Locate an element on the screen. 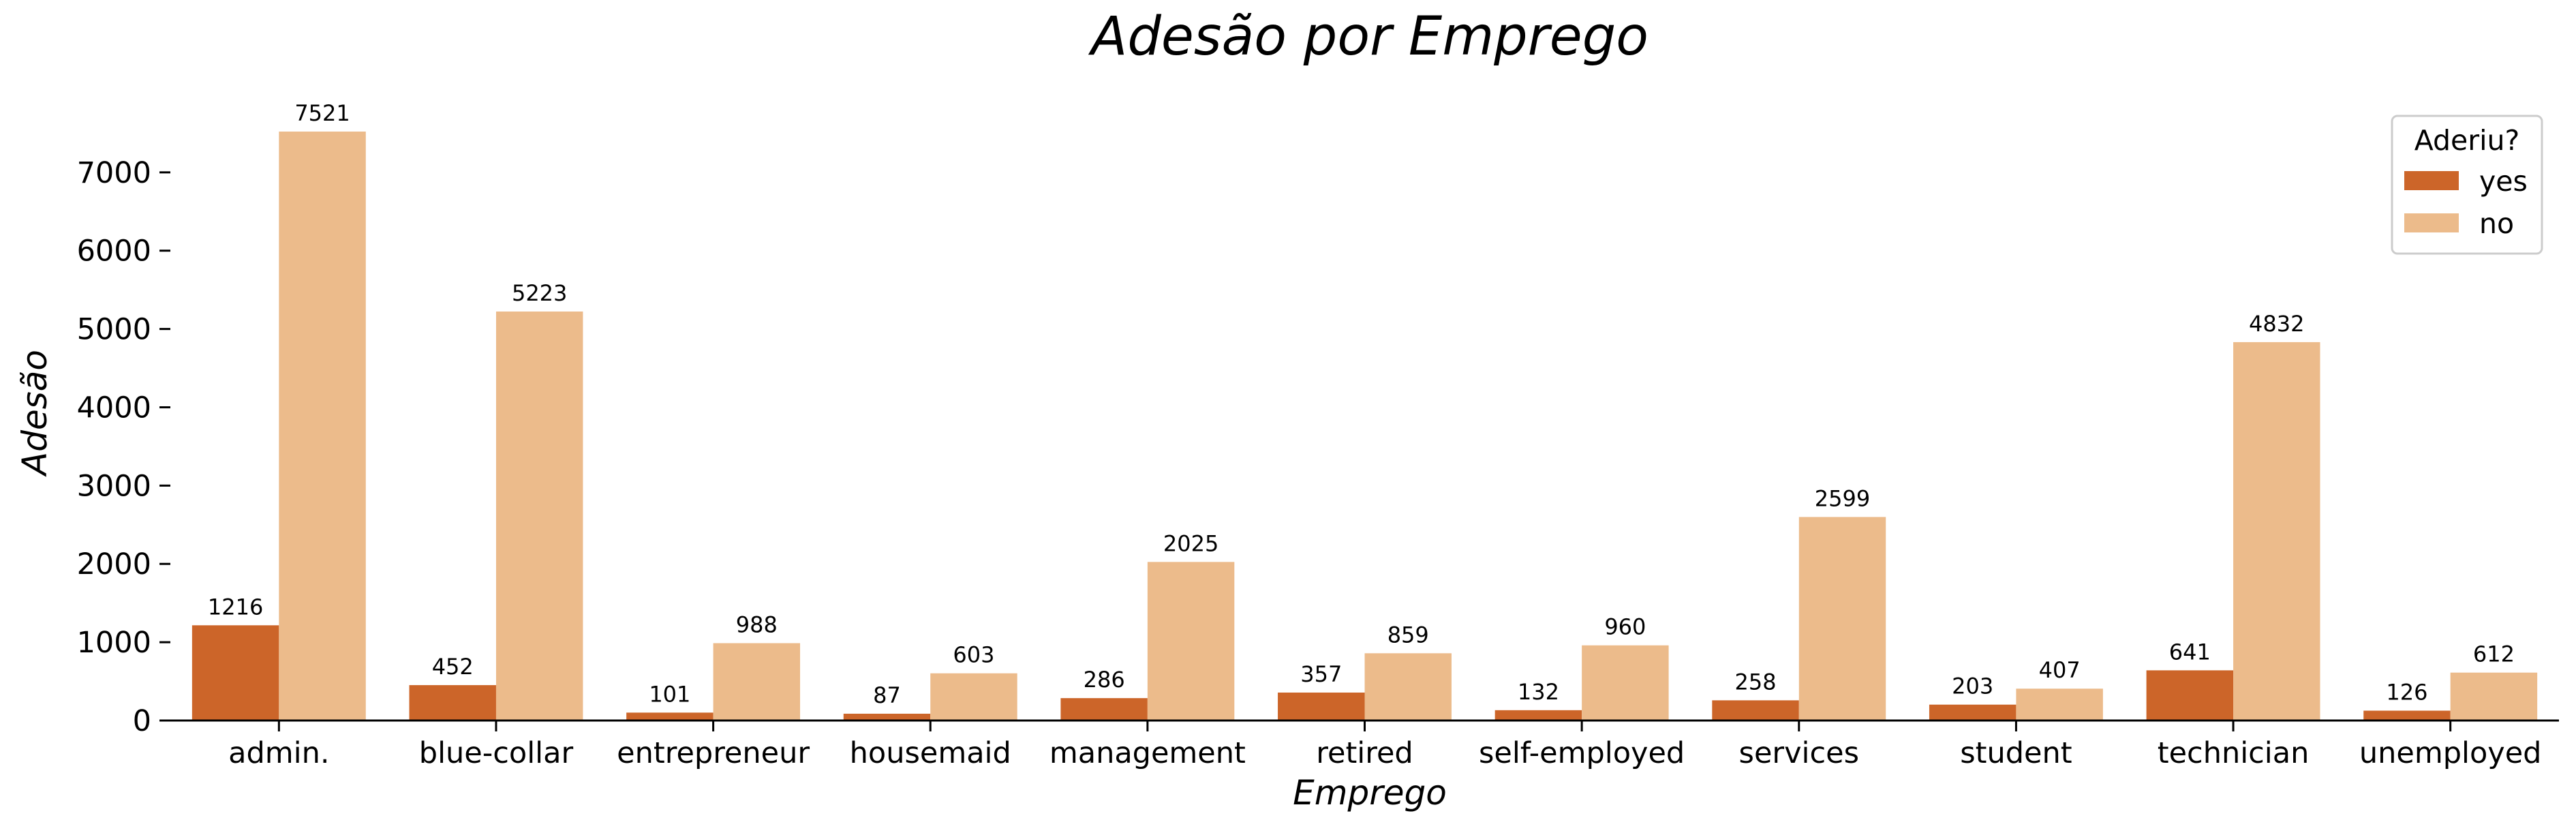 The width and height of the screenshot is (2576, 833). bar-no-technician is located at coordinates (2276, 531).